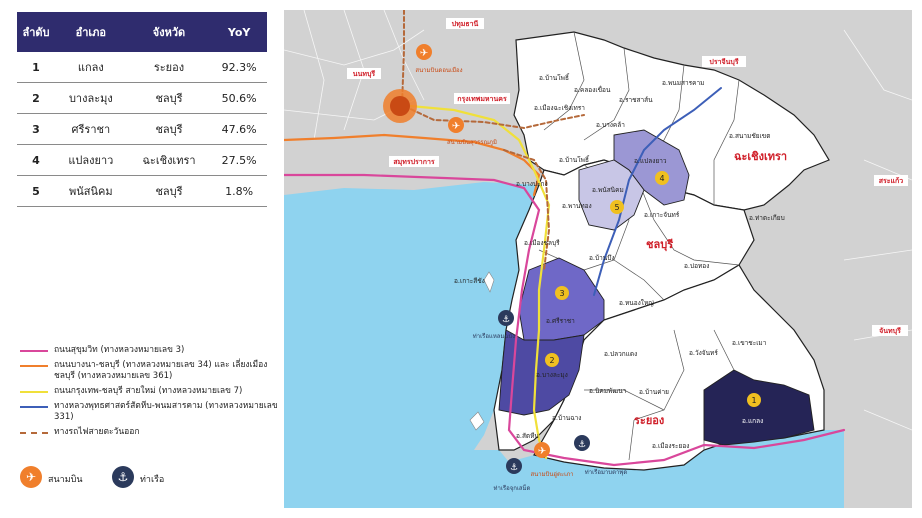 The width and height of the screenshot is (922, 518). Describe the element at coordinates (239, 32) in the screenshot. I see `header-yoy: YoY` at that location.